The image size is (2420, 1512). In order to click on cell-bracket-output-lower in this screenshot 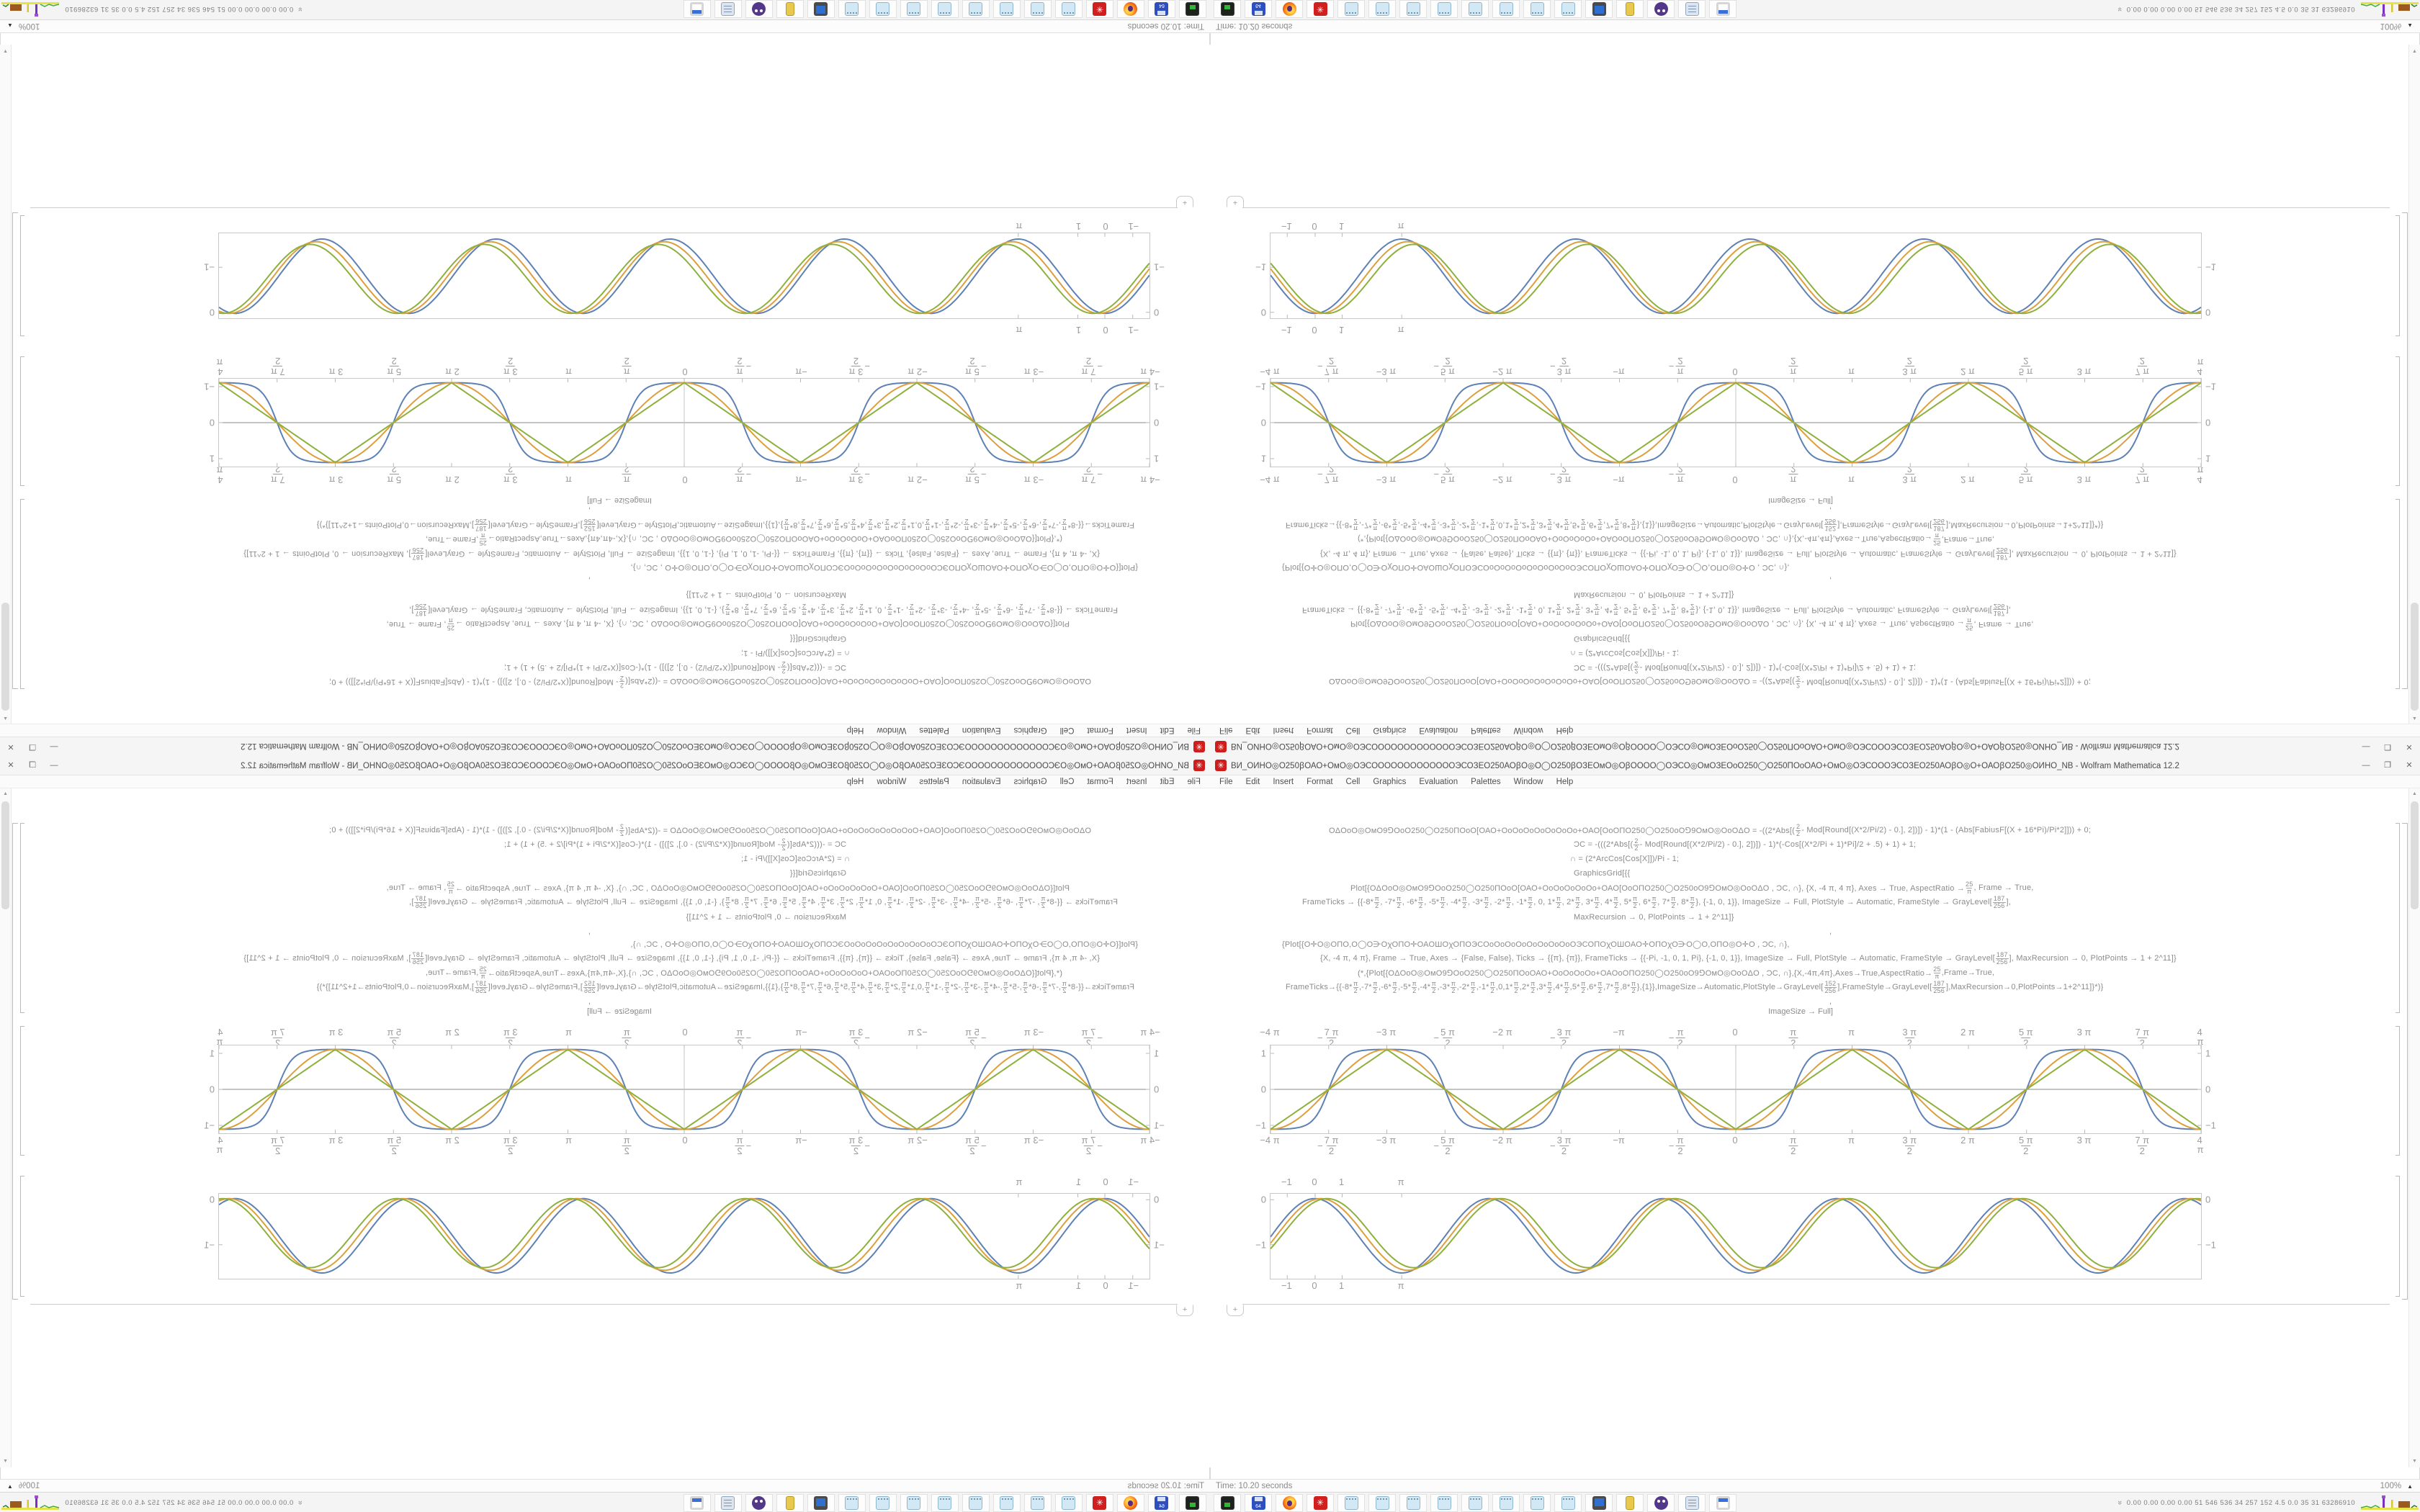, I will do `click(22, 1236)`.